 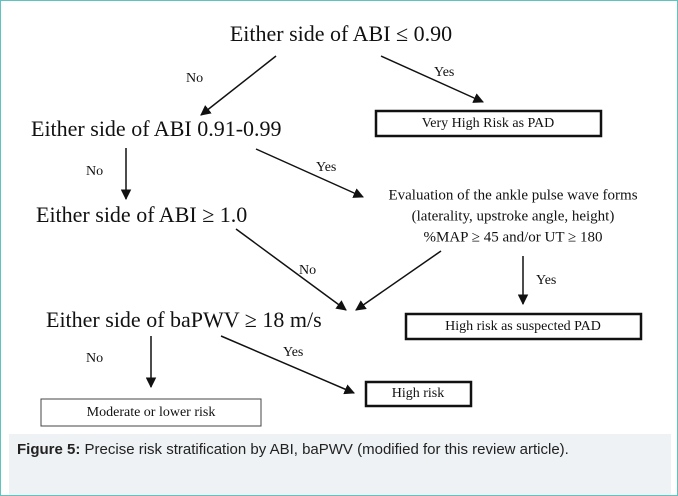 What do you see at coordinates (156, 128) in the screenshot?
I see `node-label: Either side of ABI 0.91-0.99` at bounding box center [156, 128].